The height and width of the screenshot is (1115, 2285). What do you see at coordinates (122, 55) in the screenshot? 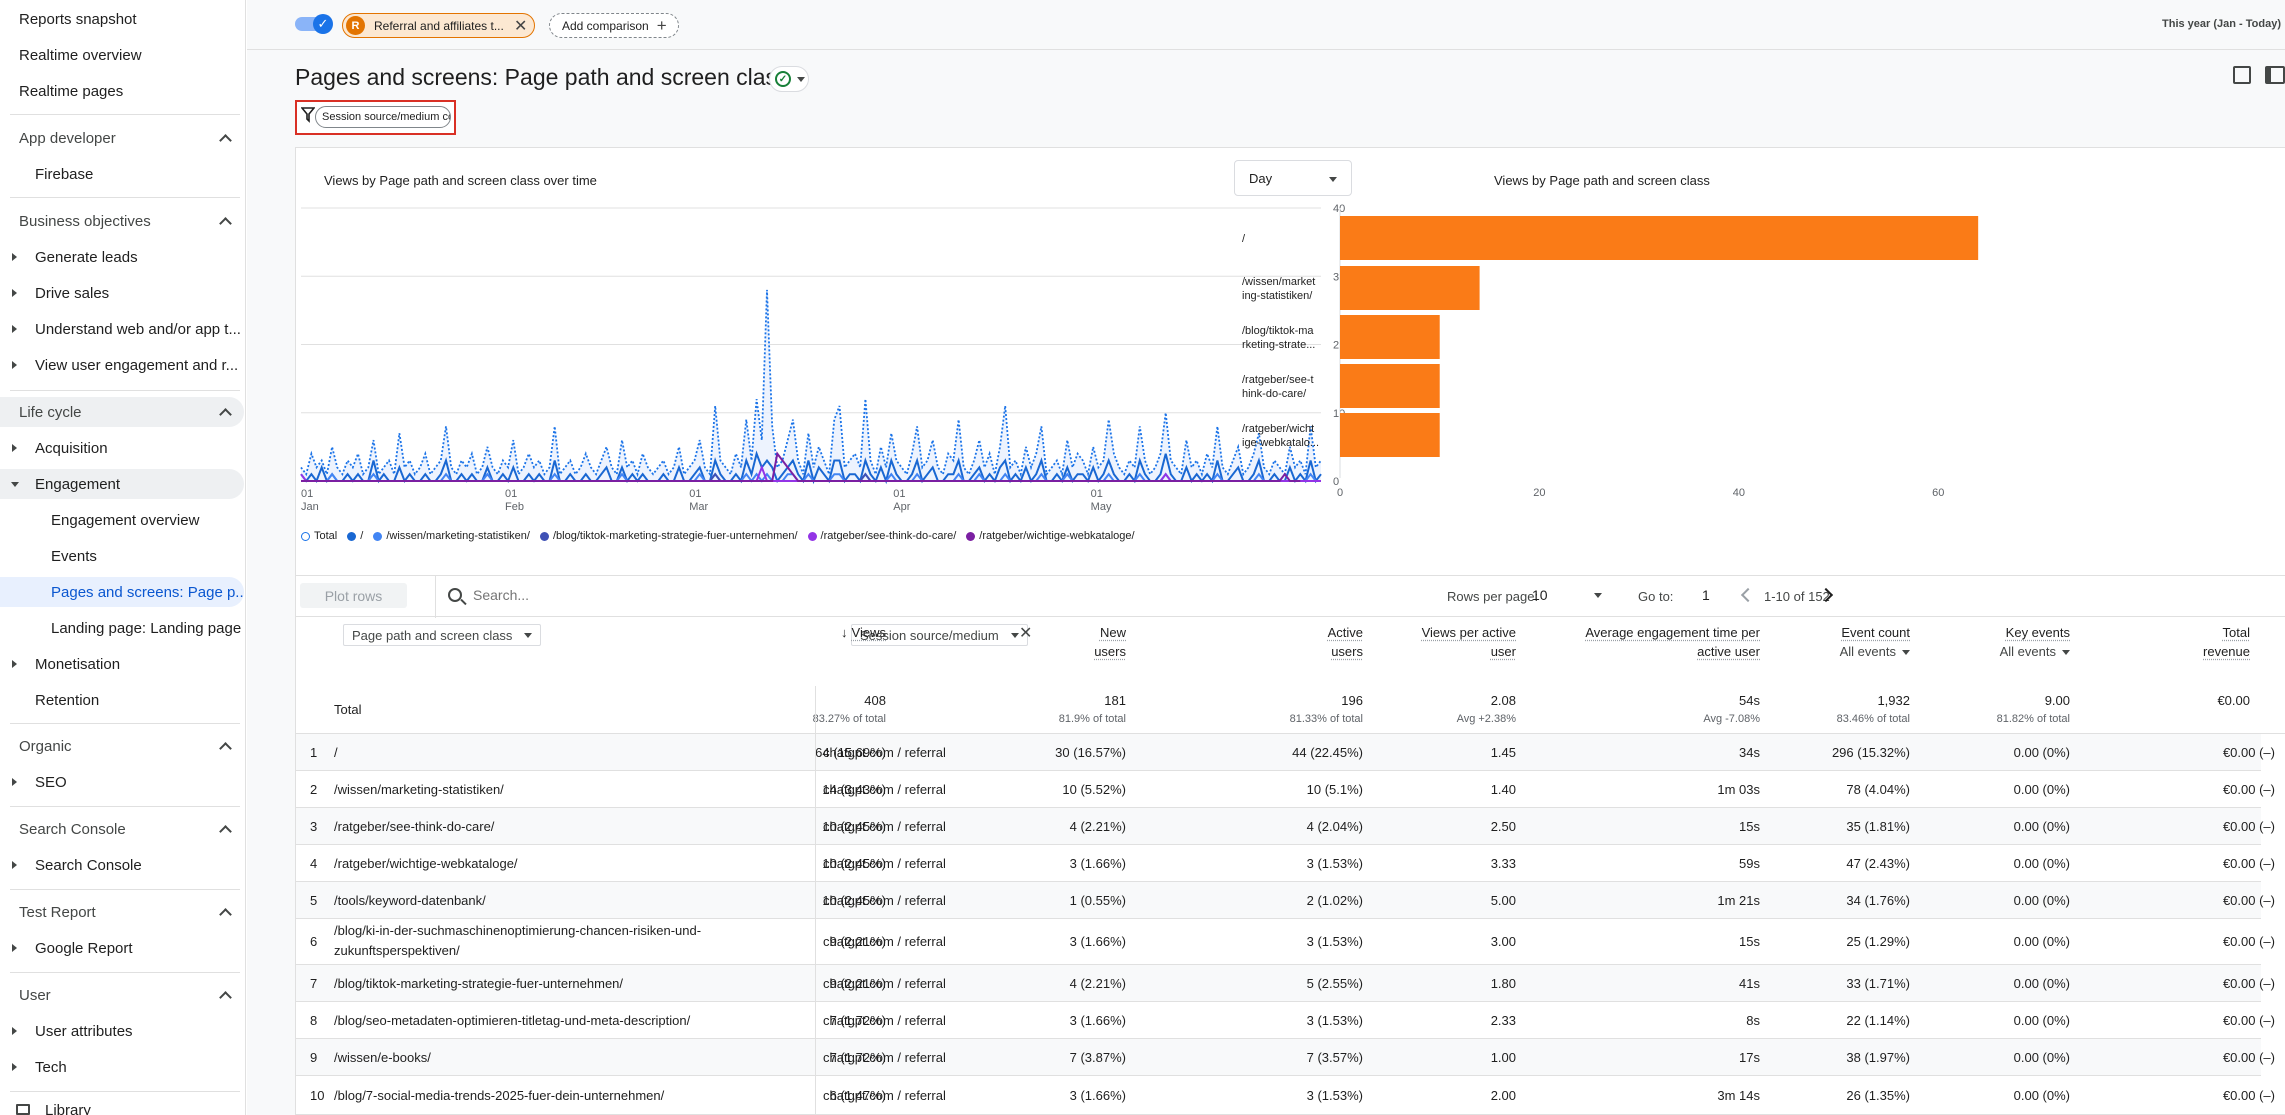
I see `sidebar-item-realtime-overview: Realtime overview` at bounding box center [122, 55].